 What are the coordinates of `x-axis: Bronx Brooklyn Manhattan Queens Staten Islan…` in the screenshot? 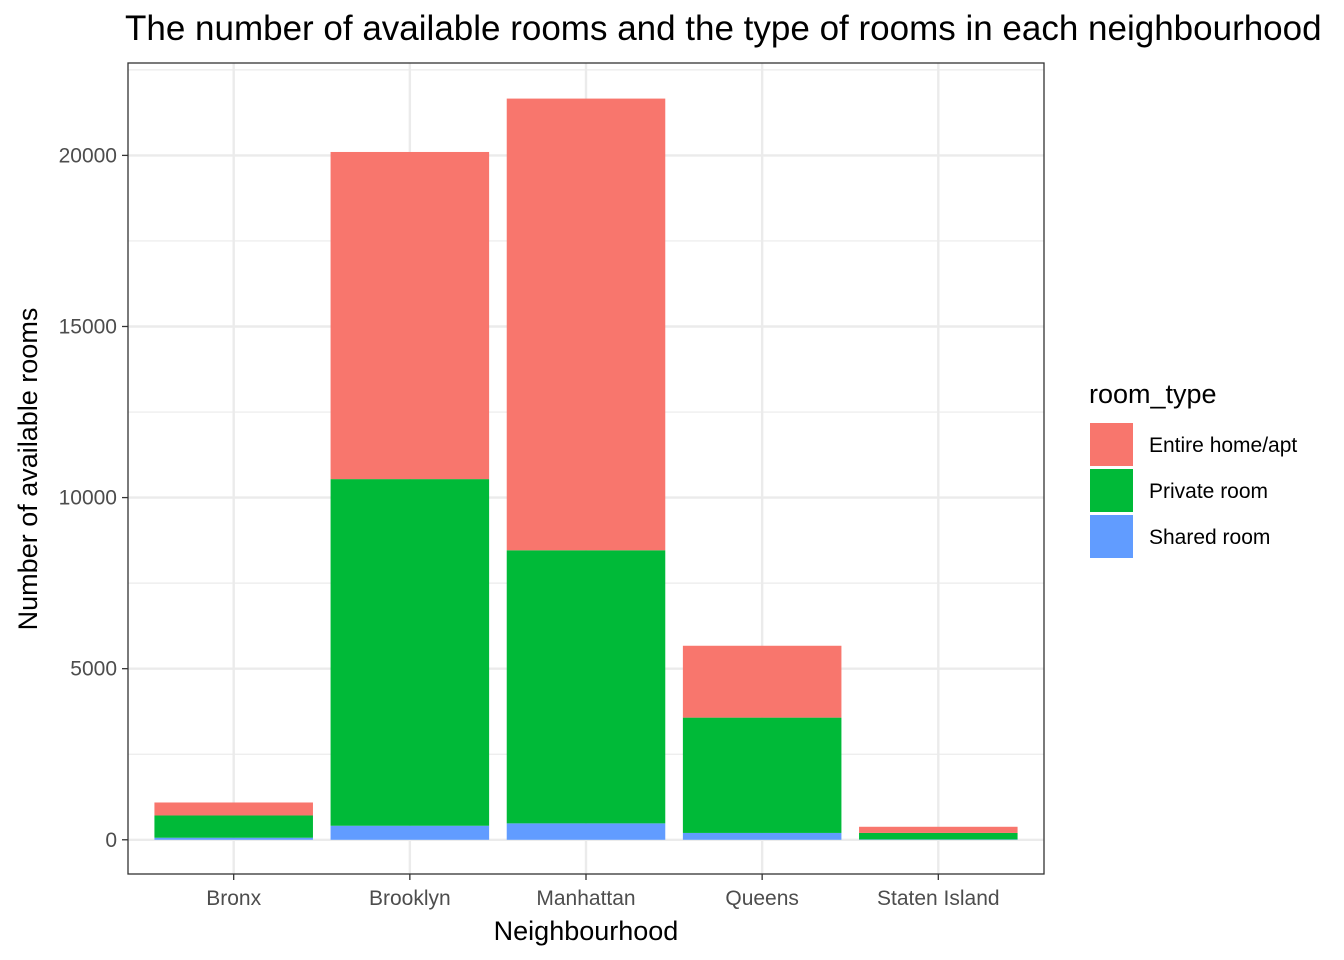 It's located at (603, 892).